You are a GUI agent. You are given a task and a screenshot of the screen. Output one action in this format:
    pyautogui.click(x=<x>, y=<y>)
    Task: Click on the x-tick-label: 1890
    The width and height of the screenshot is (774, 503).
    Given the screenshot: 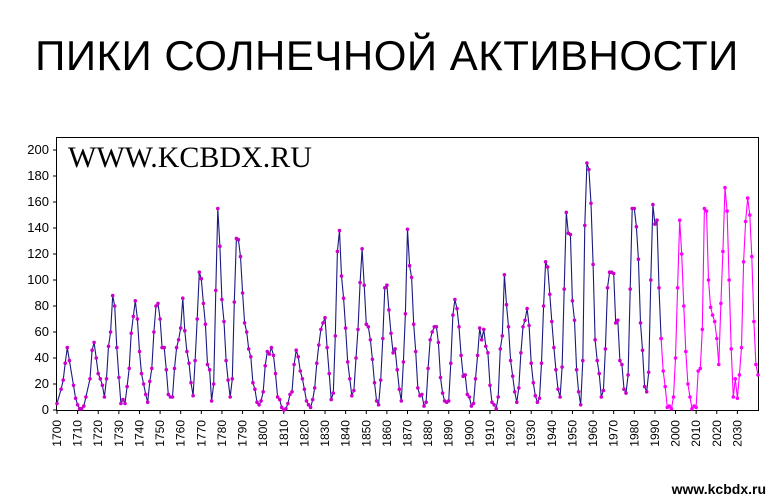 What is the action you would take?
    pyautogui.click(x=449, y=433)
    